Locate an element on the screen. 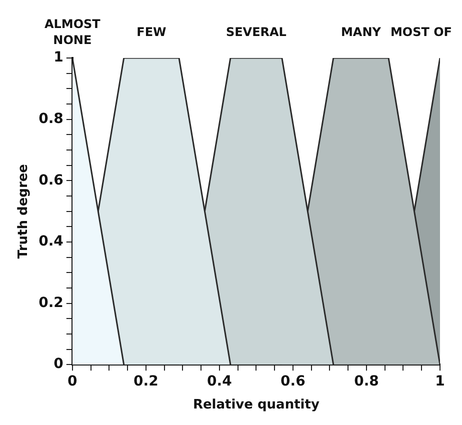 The width and height of the screenshot is (462, 425). text: ALMOST NONE is located at coordinates (73, 32).